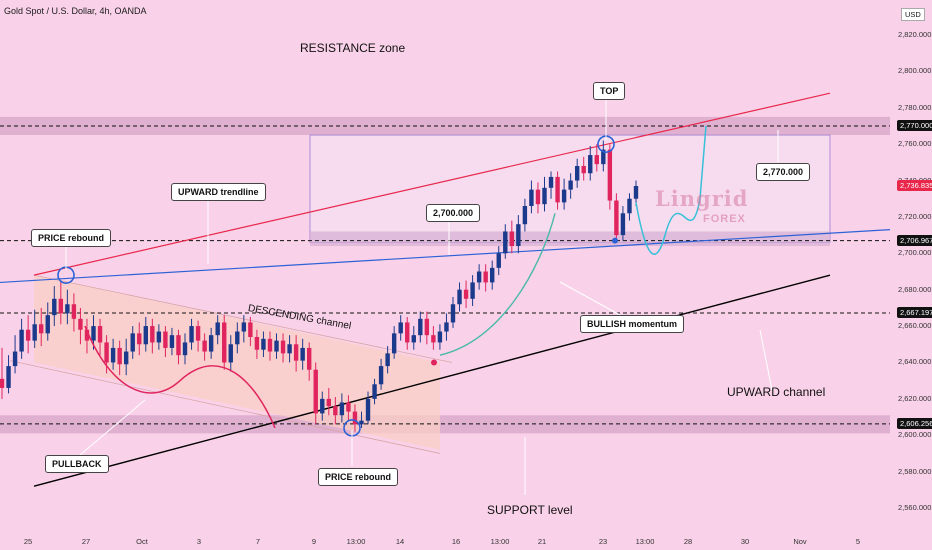 The image size is (932, 550). What do you see at coordinates (400, 541) in the screenshot?
I see `time-tick-label: 14` at bounding box center [400, 541].